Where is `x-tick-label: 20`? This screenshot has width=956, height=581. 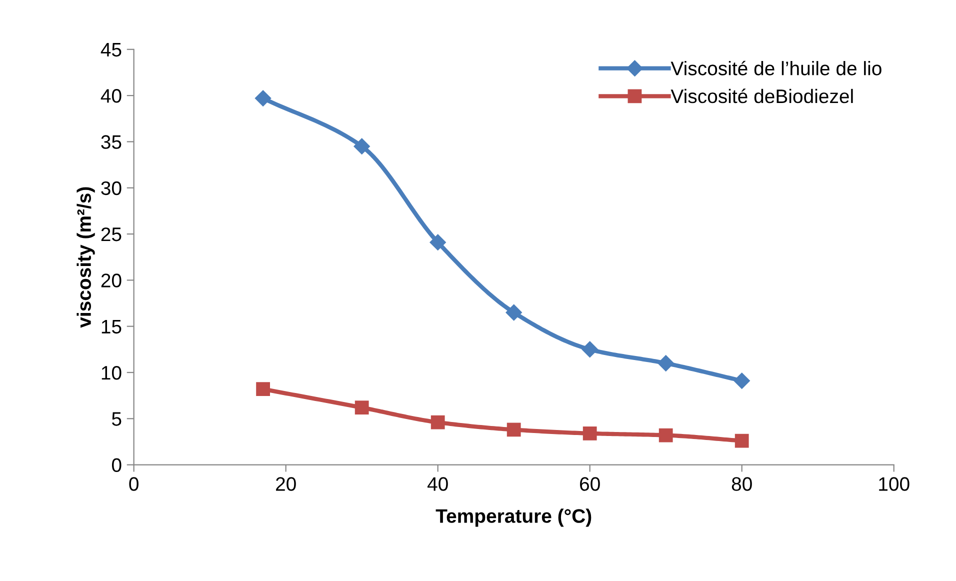 x-tick-label: 20 is located at coordinates (286, 484).